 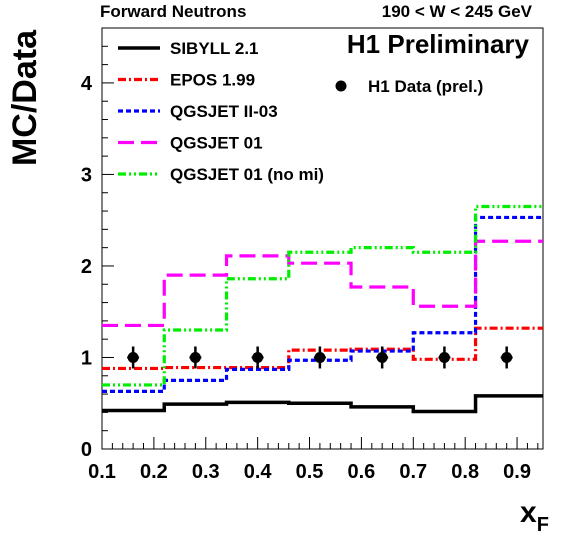 I want to click on y-tick-label: 2, so click(x=86, y=267).